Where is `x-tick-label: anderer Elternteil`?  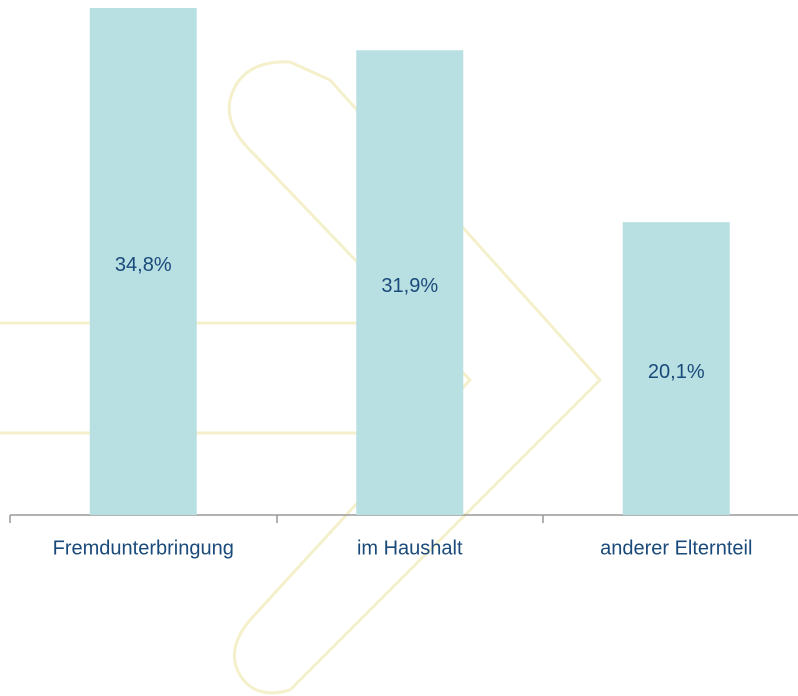 x-tick-label: anderer Elternteil is located at coordinates (676, 548).